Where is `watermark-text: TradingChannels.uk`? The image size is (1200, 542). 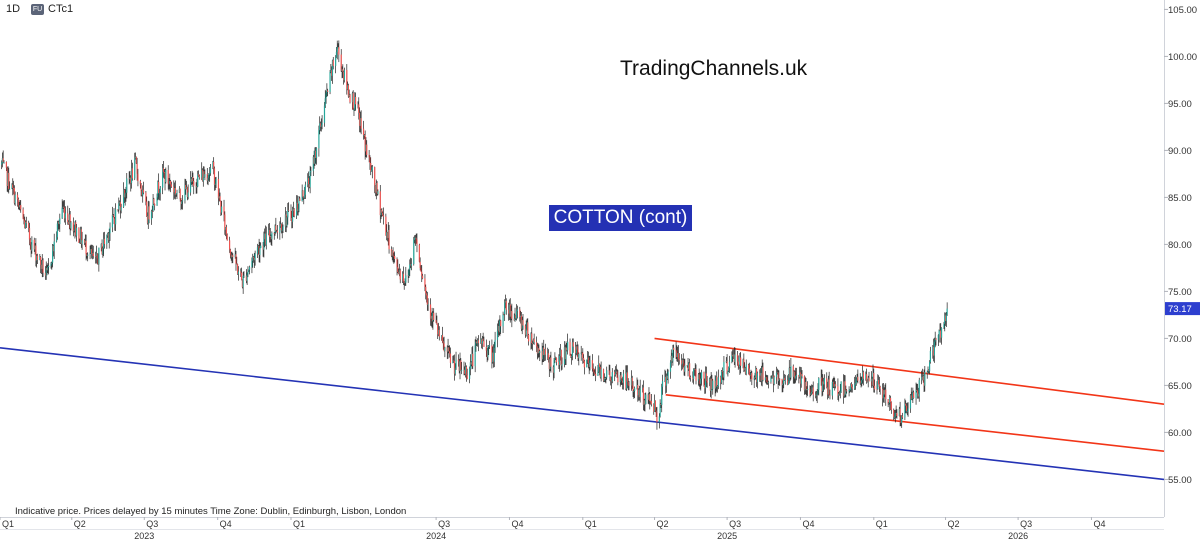 watermark-text: TradingChannels.uk is located at coordinates (714, 68).